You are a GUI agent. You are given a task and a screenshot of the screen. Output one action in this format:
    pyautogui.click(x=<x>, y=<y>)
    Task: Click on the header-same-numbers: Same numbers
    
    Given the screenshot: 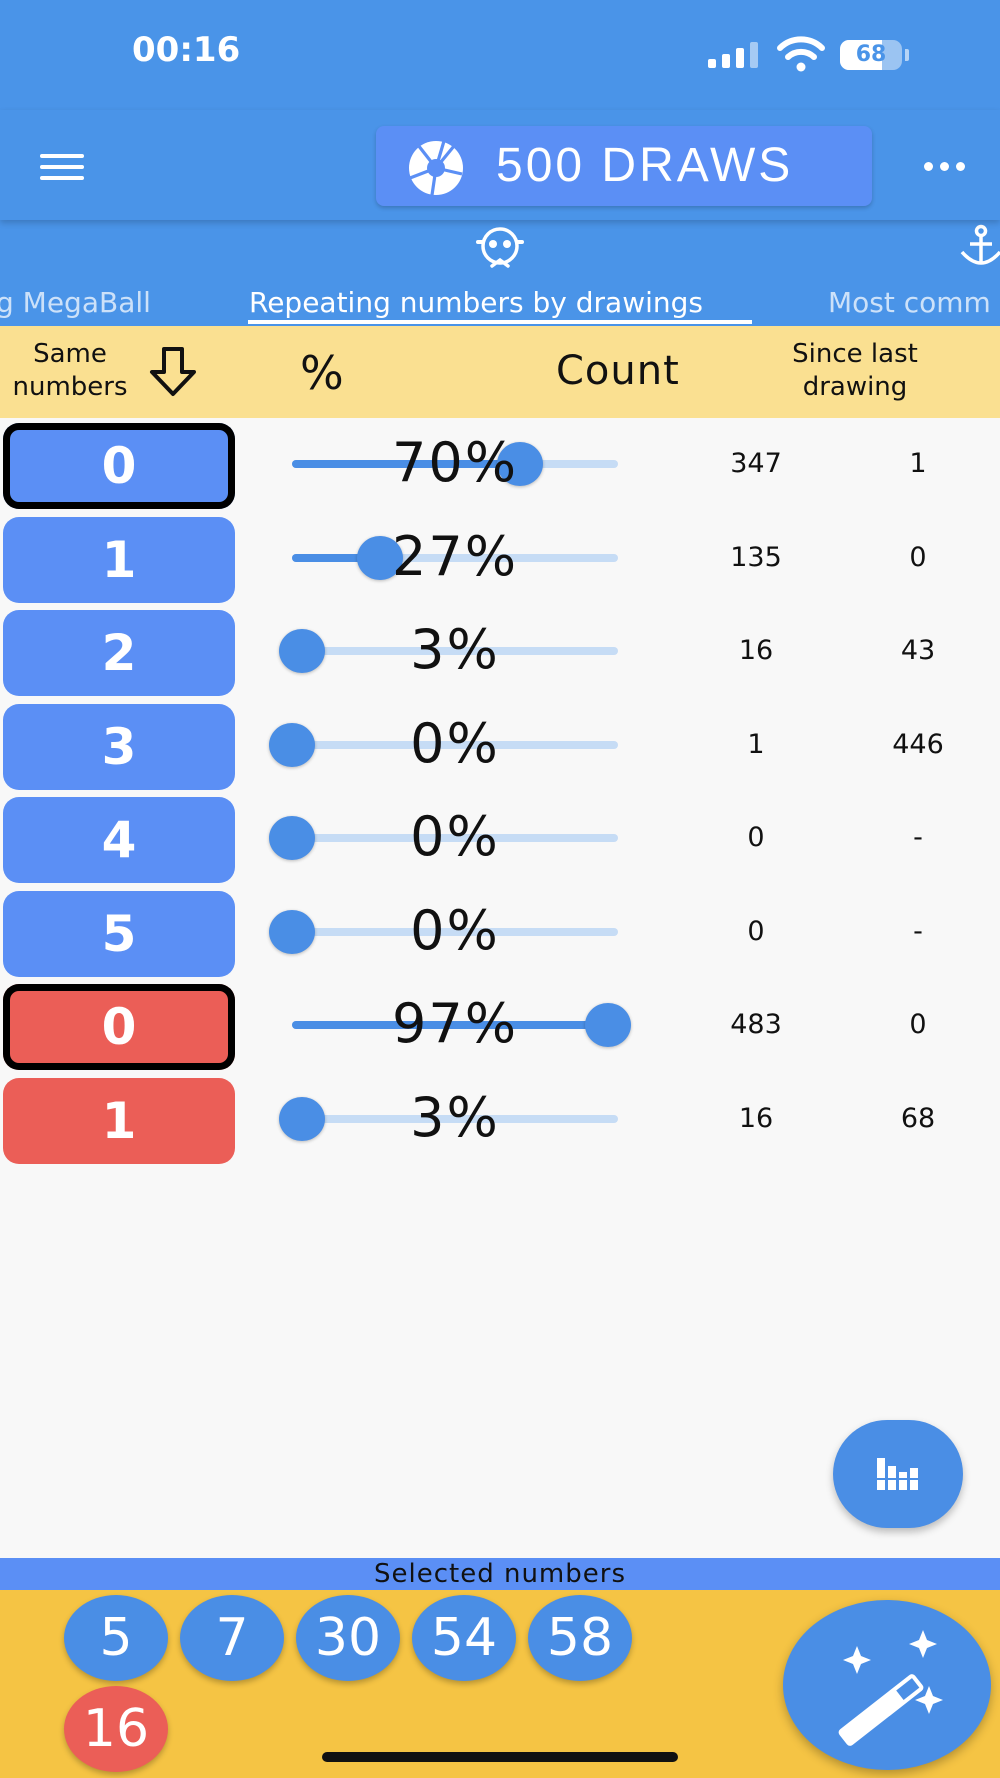 What is the action you would take?
    pyautogui.click(x=70, y=371)
    